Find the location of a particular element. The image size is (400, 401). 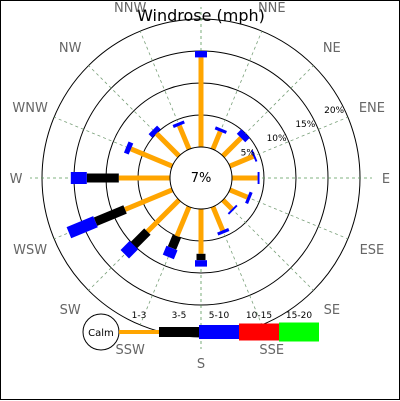

ring-label-15pct: 15% is located at coordinates (305, 125).